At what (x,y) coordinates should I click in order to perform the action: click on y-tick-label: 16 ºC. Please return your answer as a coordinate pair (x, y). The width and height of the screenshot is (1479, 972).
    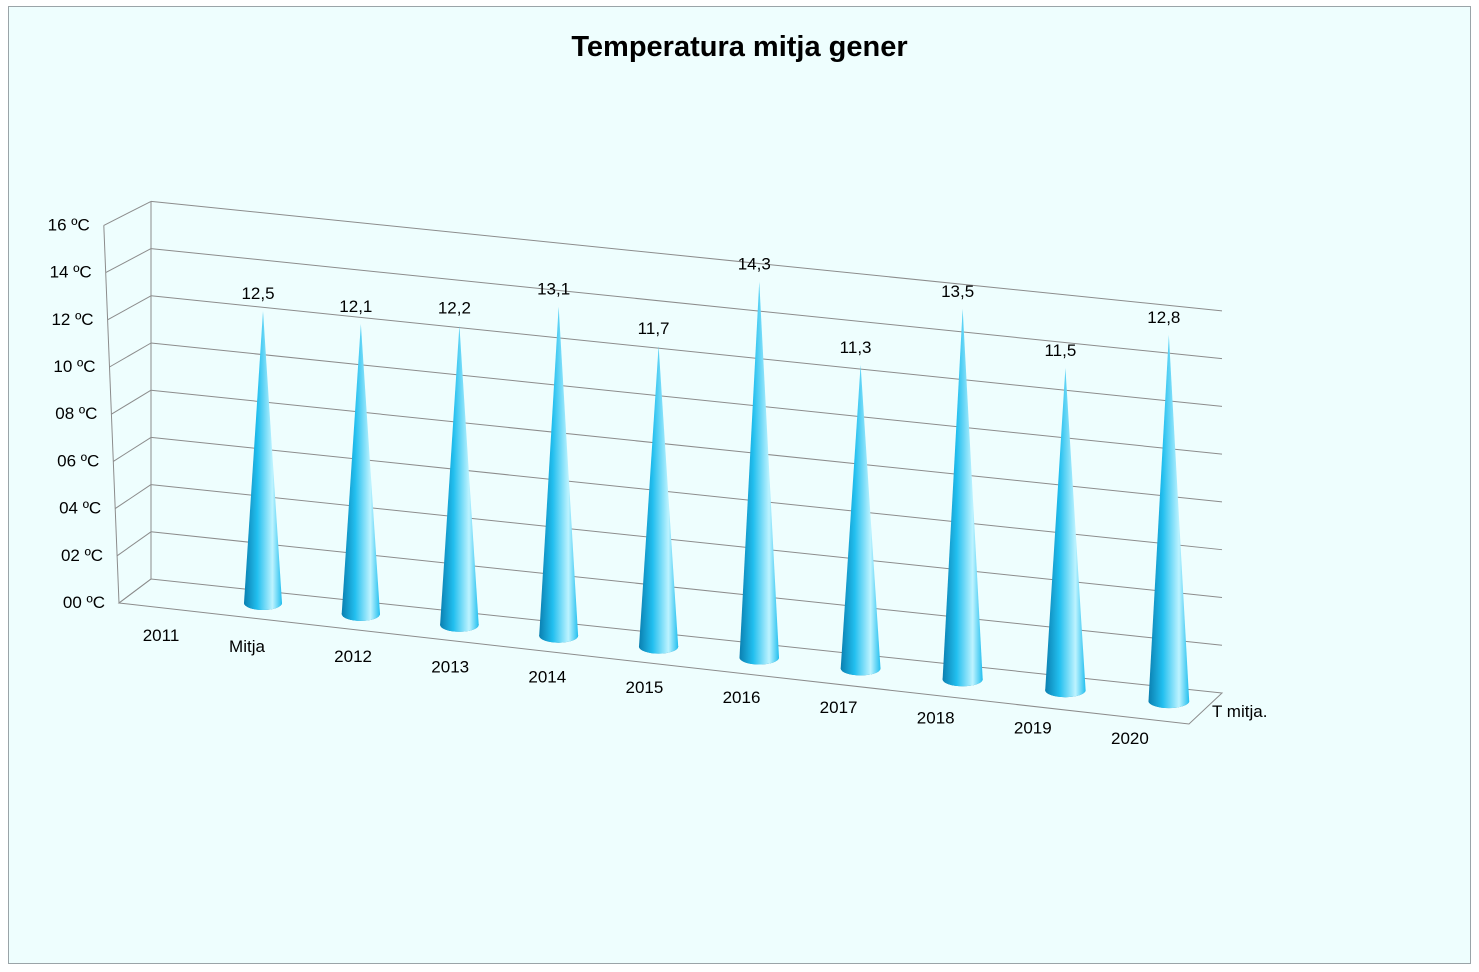
    Looking at the image, I should click on (69, 224).